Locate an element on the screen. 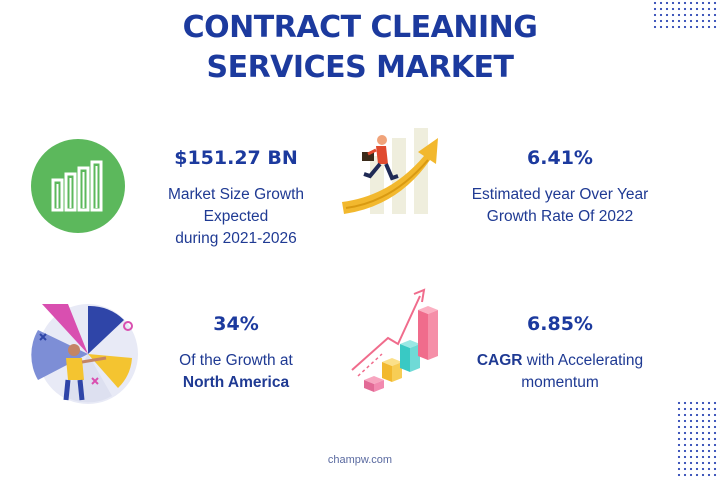  footer-website: champw.com is located at coordinates (360, 460).